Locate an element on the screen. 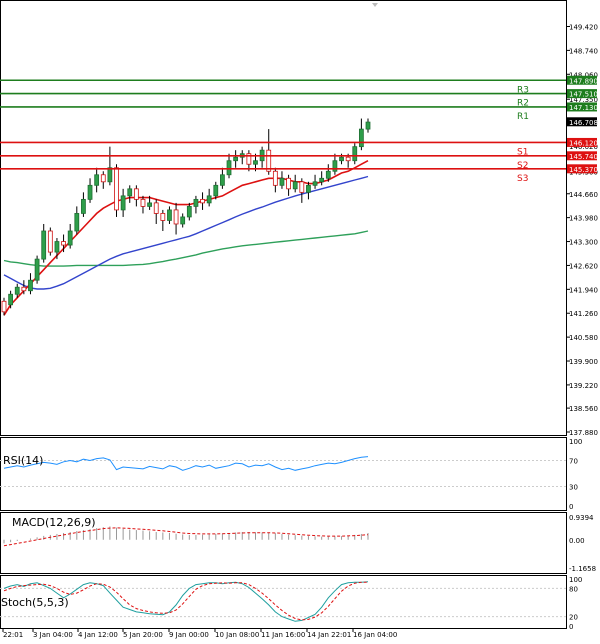 This screenshot has height=644, width=600. rsi-y-tick-label: 30 is located at coordinates (573, 488).